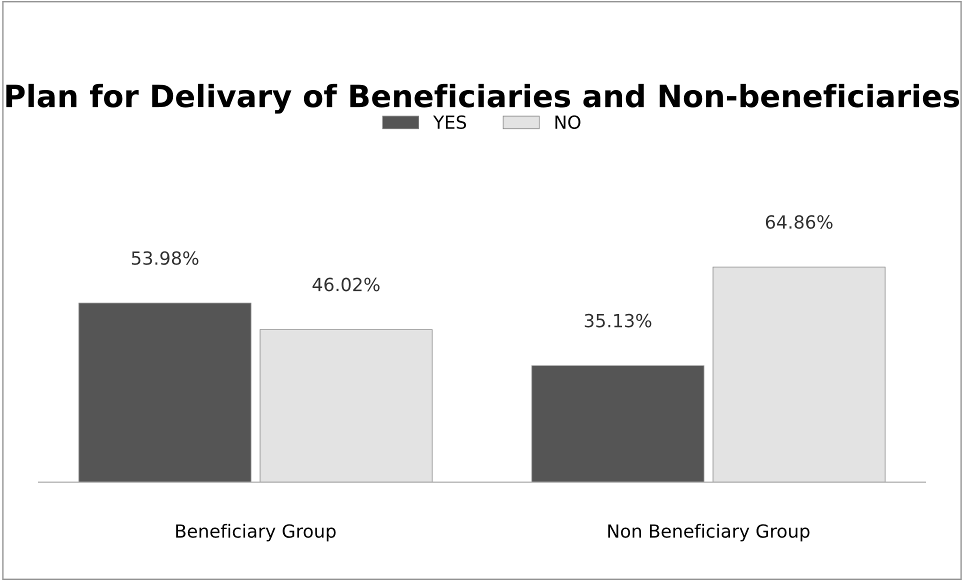 The width and height of the screenshot is (964, 581). What do you see at coordinates (346, 285) in the screenshot?
I see `data-label: 46.02%` at bounding box center [346, 285].